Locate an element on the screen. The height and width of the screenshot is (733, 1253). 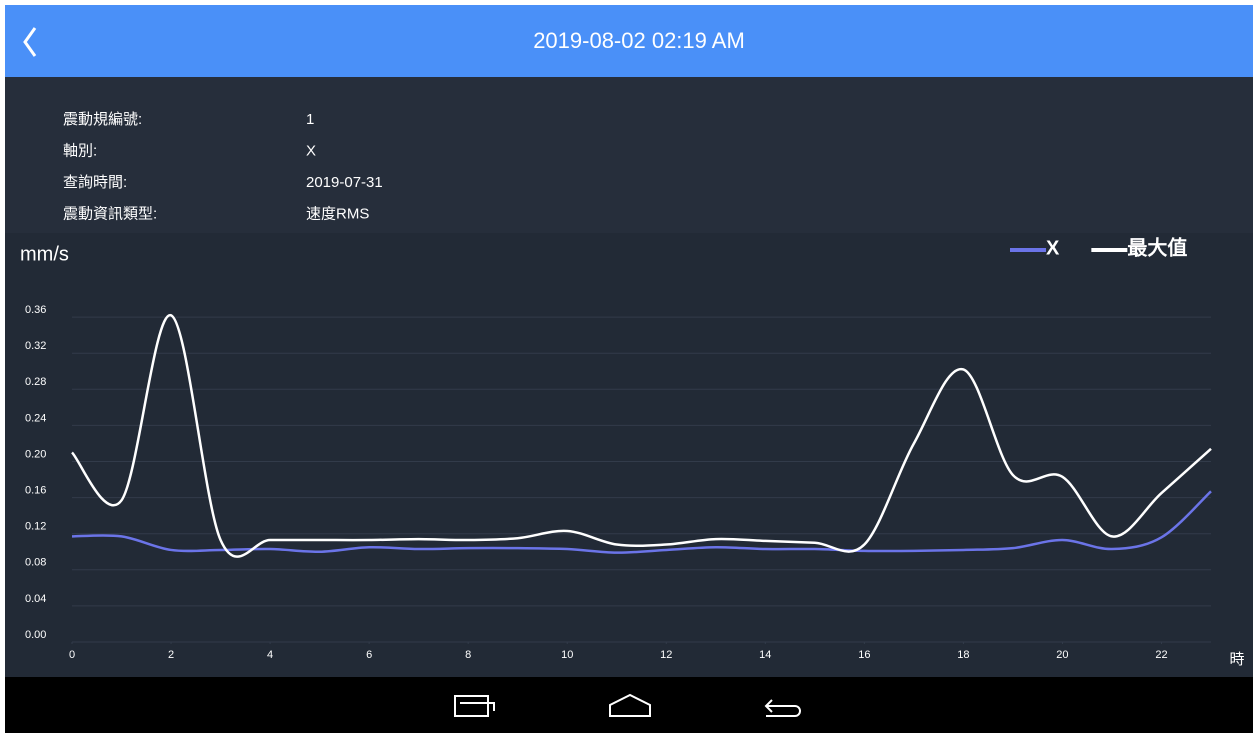
header-bar is located at coordinates (629, 41).